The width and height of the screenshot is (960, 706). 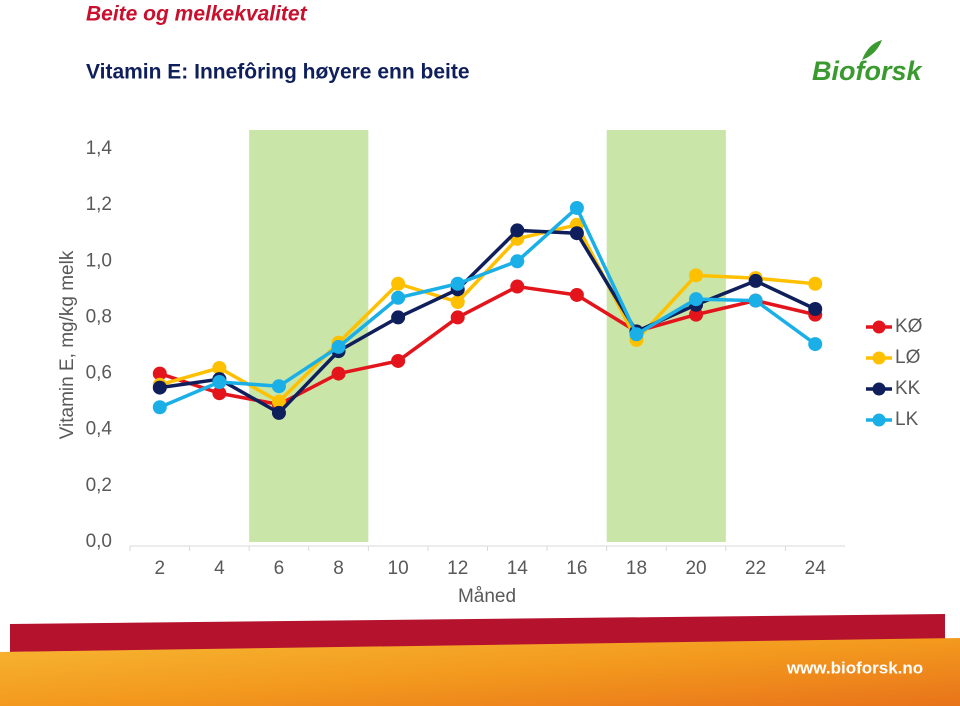 I want to click on x-tick-label: 6, so click(x=279, y=568).